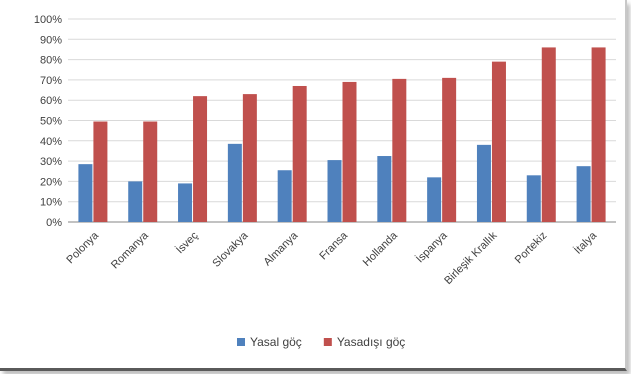  What do you see at coordinates (471, 258) in the screenshot?
I see `x-tick-label: Birleşik Krallık` at bounding box center [471, 258].